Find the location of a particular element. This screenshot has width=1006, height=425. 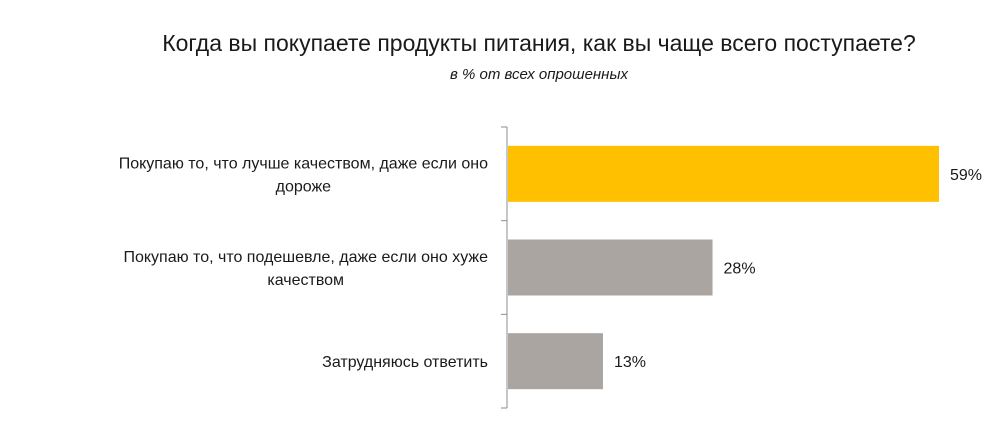

value-label: 59% is located at coordinates (966, 175).